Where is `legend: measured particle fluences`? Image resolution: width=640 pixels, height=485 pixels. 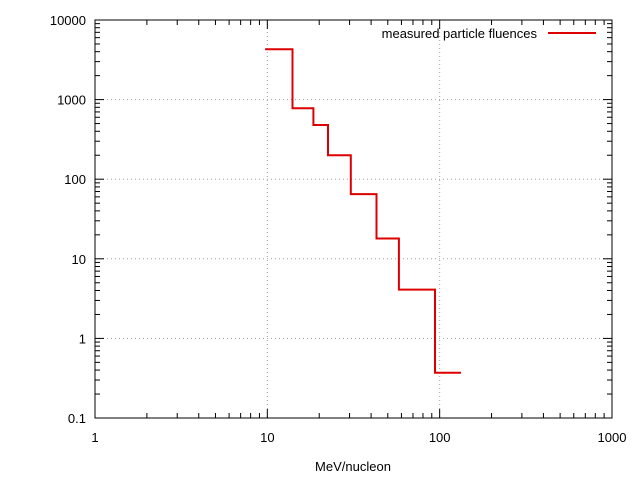
legend: measured particle fluences is located at coordinates (489, 33).